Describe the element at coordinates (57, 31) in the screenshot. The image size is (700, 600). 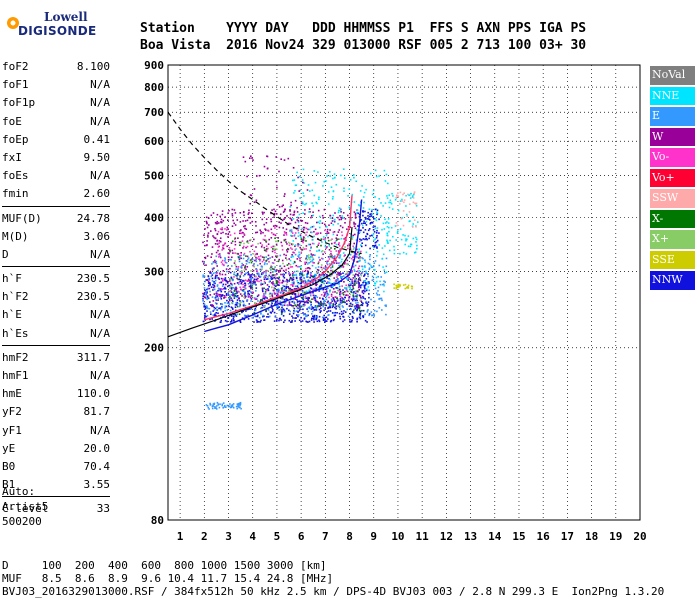
I see `logo-text-digisonde: DIGISONDE` at that location.